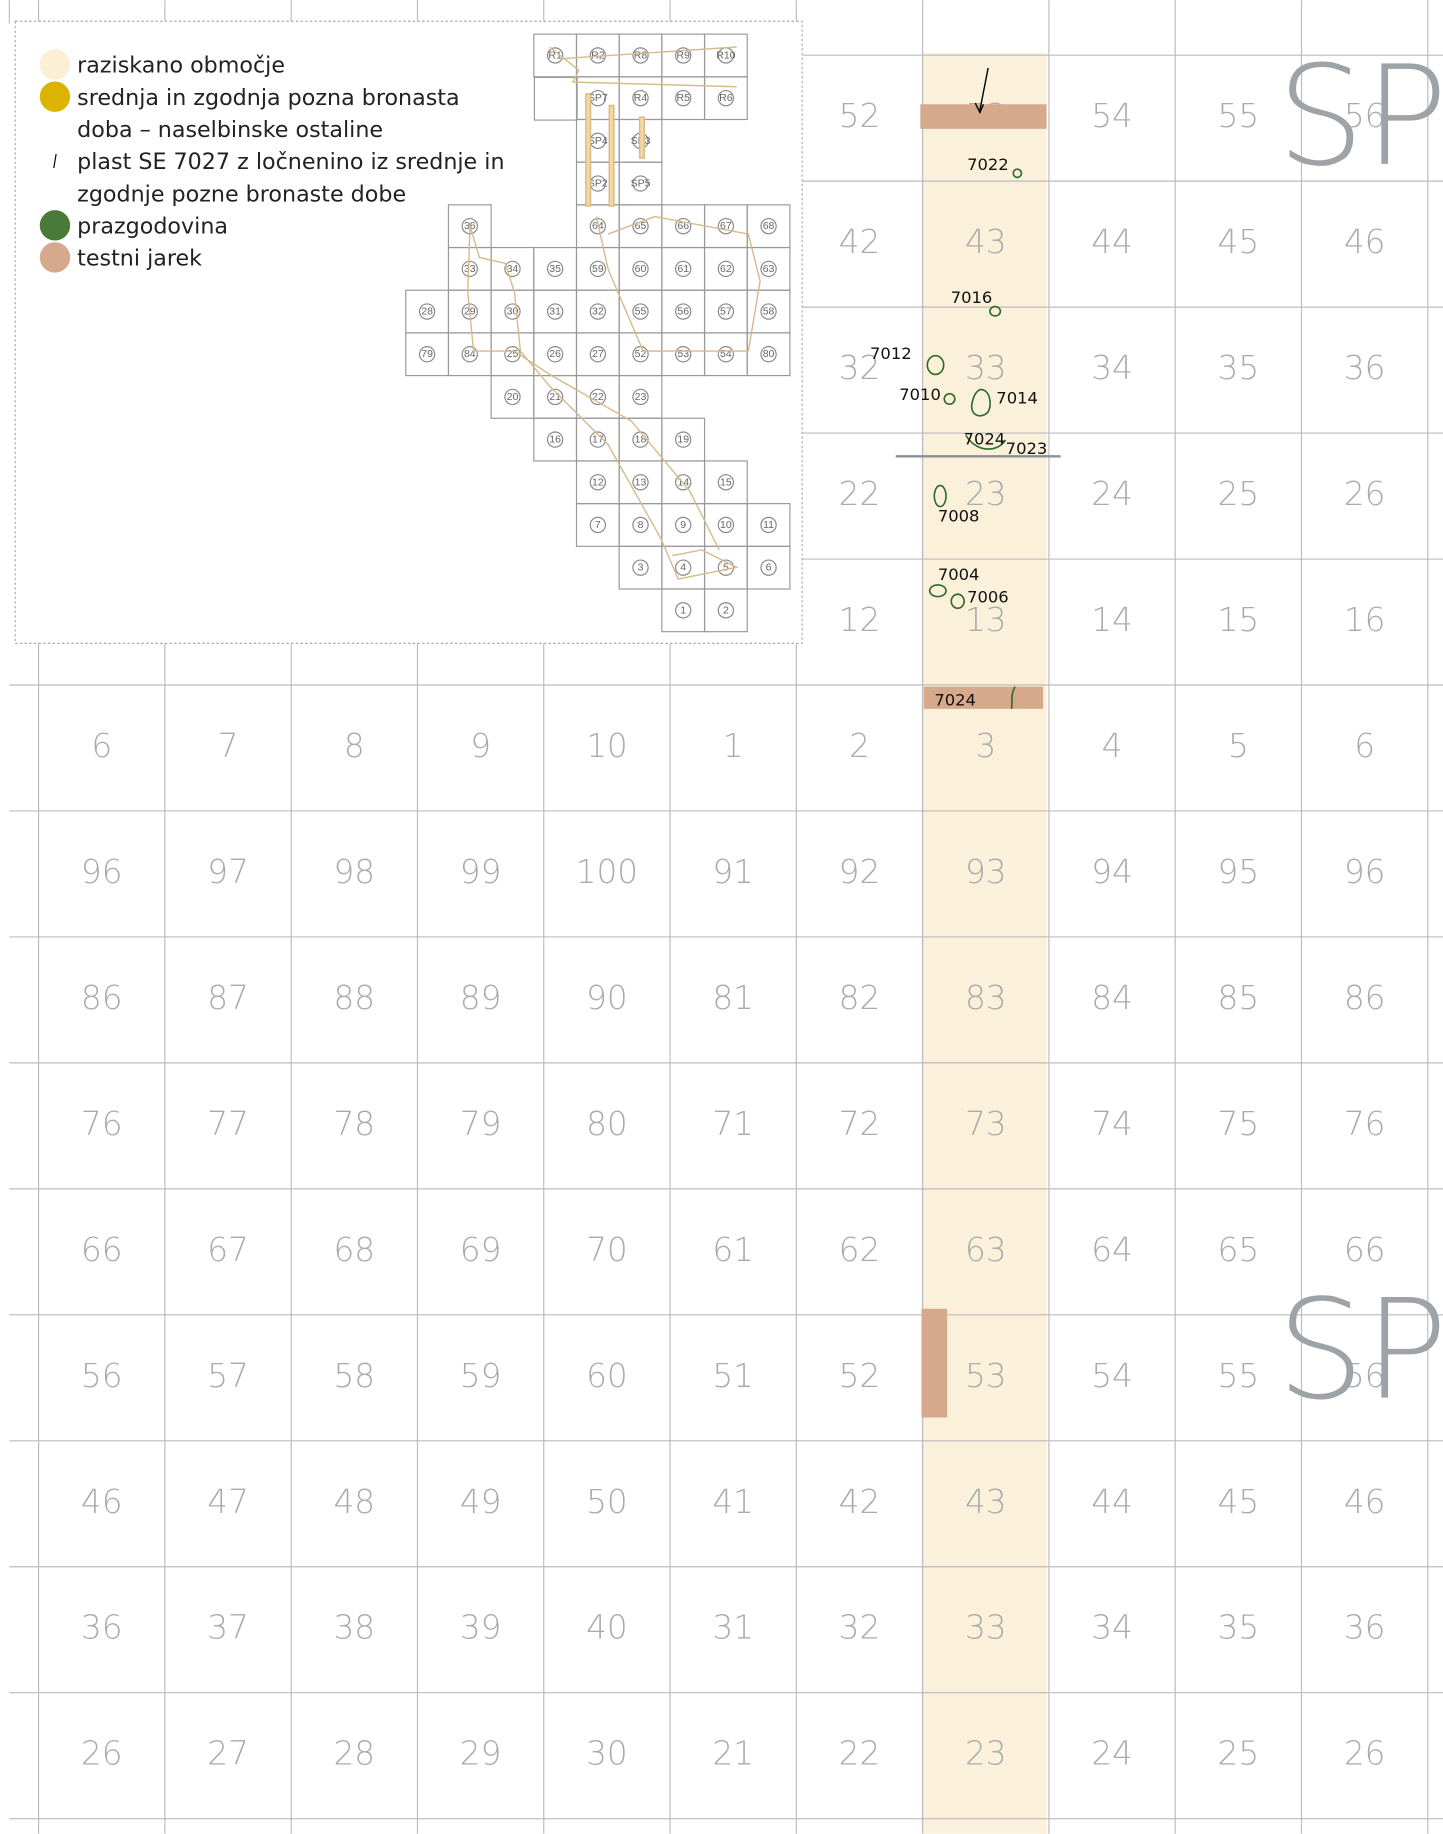 This screenshot has width=1443, height=1834. I want to click on grid-cell-label: 35, so click(1239, 1628).